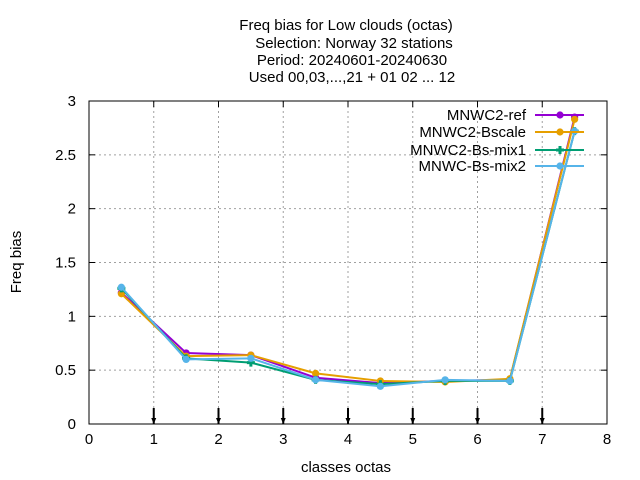  I want to click on y-tick-label: 1, so click(72, 316).